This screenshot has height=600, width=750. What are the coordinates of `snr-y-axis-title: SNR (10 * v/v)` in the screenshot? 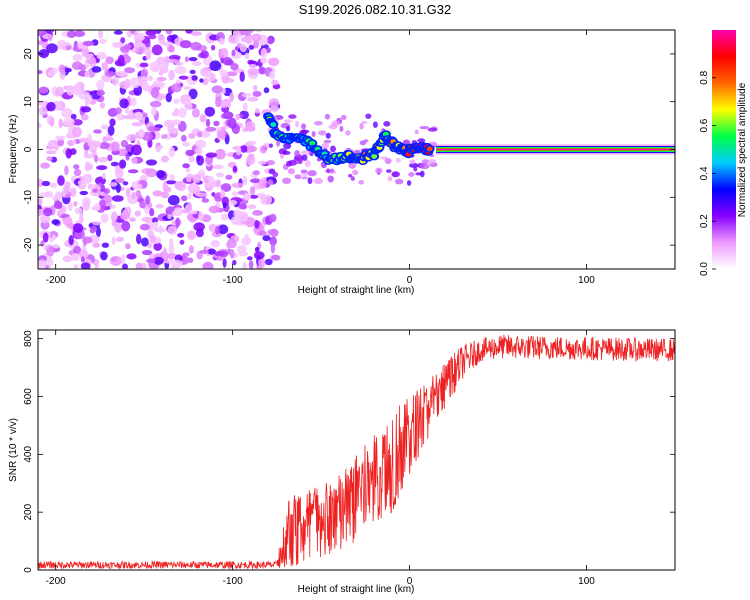 It's located at (13, 450).